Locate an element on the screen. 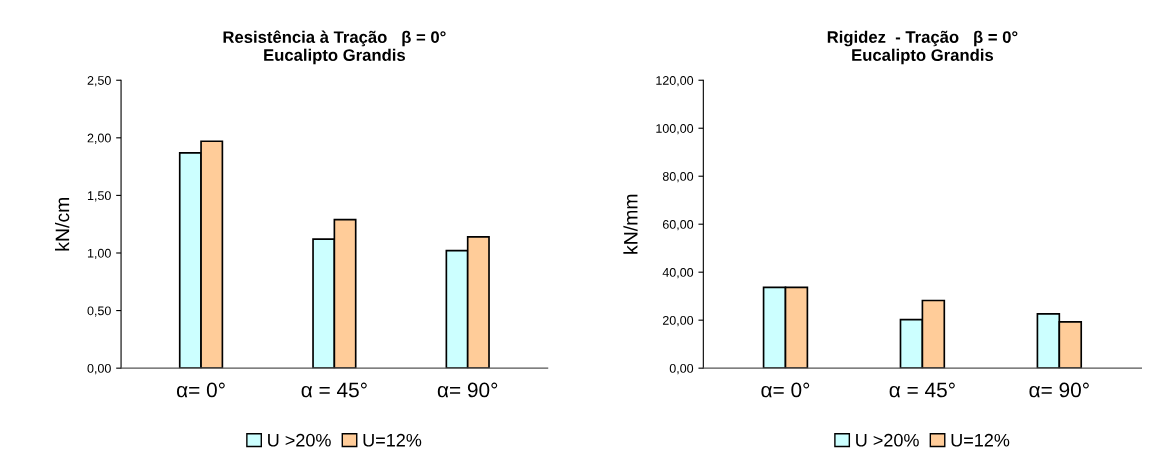 This screenshot has height=472, width=1153. chart-title: Resistência à Tração β = 0° Eucalipto Grandis is located at coordinates (334, 47).